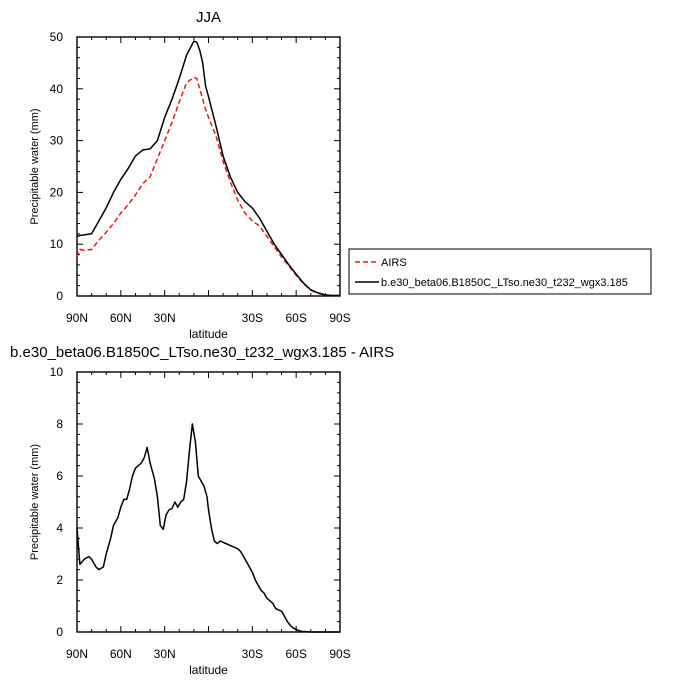 This screenshot has height=682, width=682. What do you see at coordinates (500, 271) in the screenshot?
I see `legend-box` at bounding box center [500, 271].